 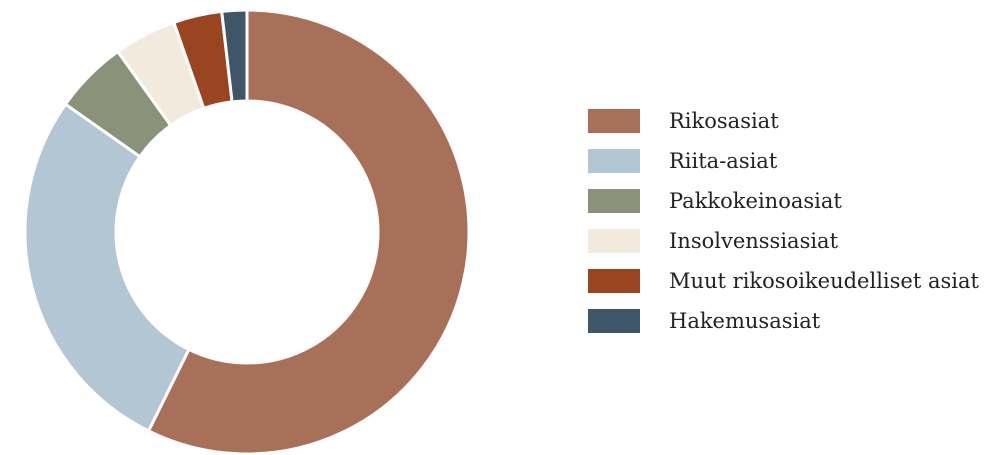 I want to click on legend-label: Rikosasiat, so click(x=724, y=121).